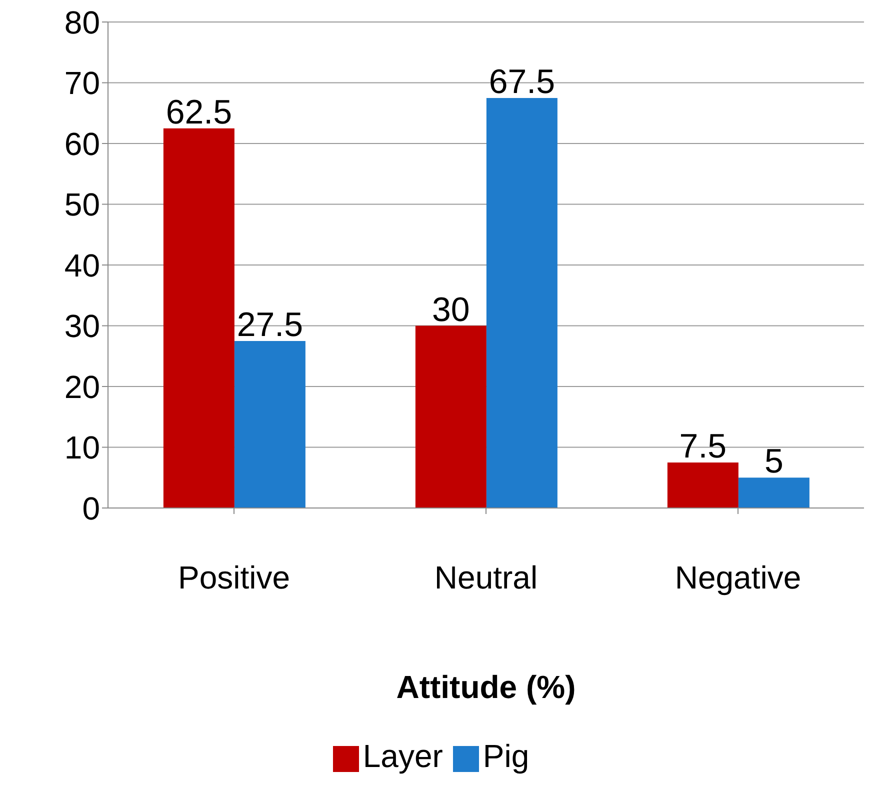 This screenshot has width=882, height=793. Describe the element at coordinates (234, 578) in the screenshot. I see `x-tick-label: Positive` at that location.